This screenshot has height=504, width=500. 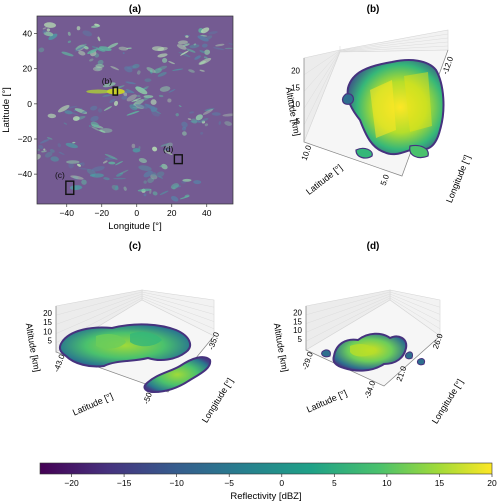 I want to click on cloud-core, so click(x=98, y=91).